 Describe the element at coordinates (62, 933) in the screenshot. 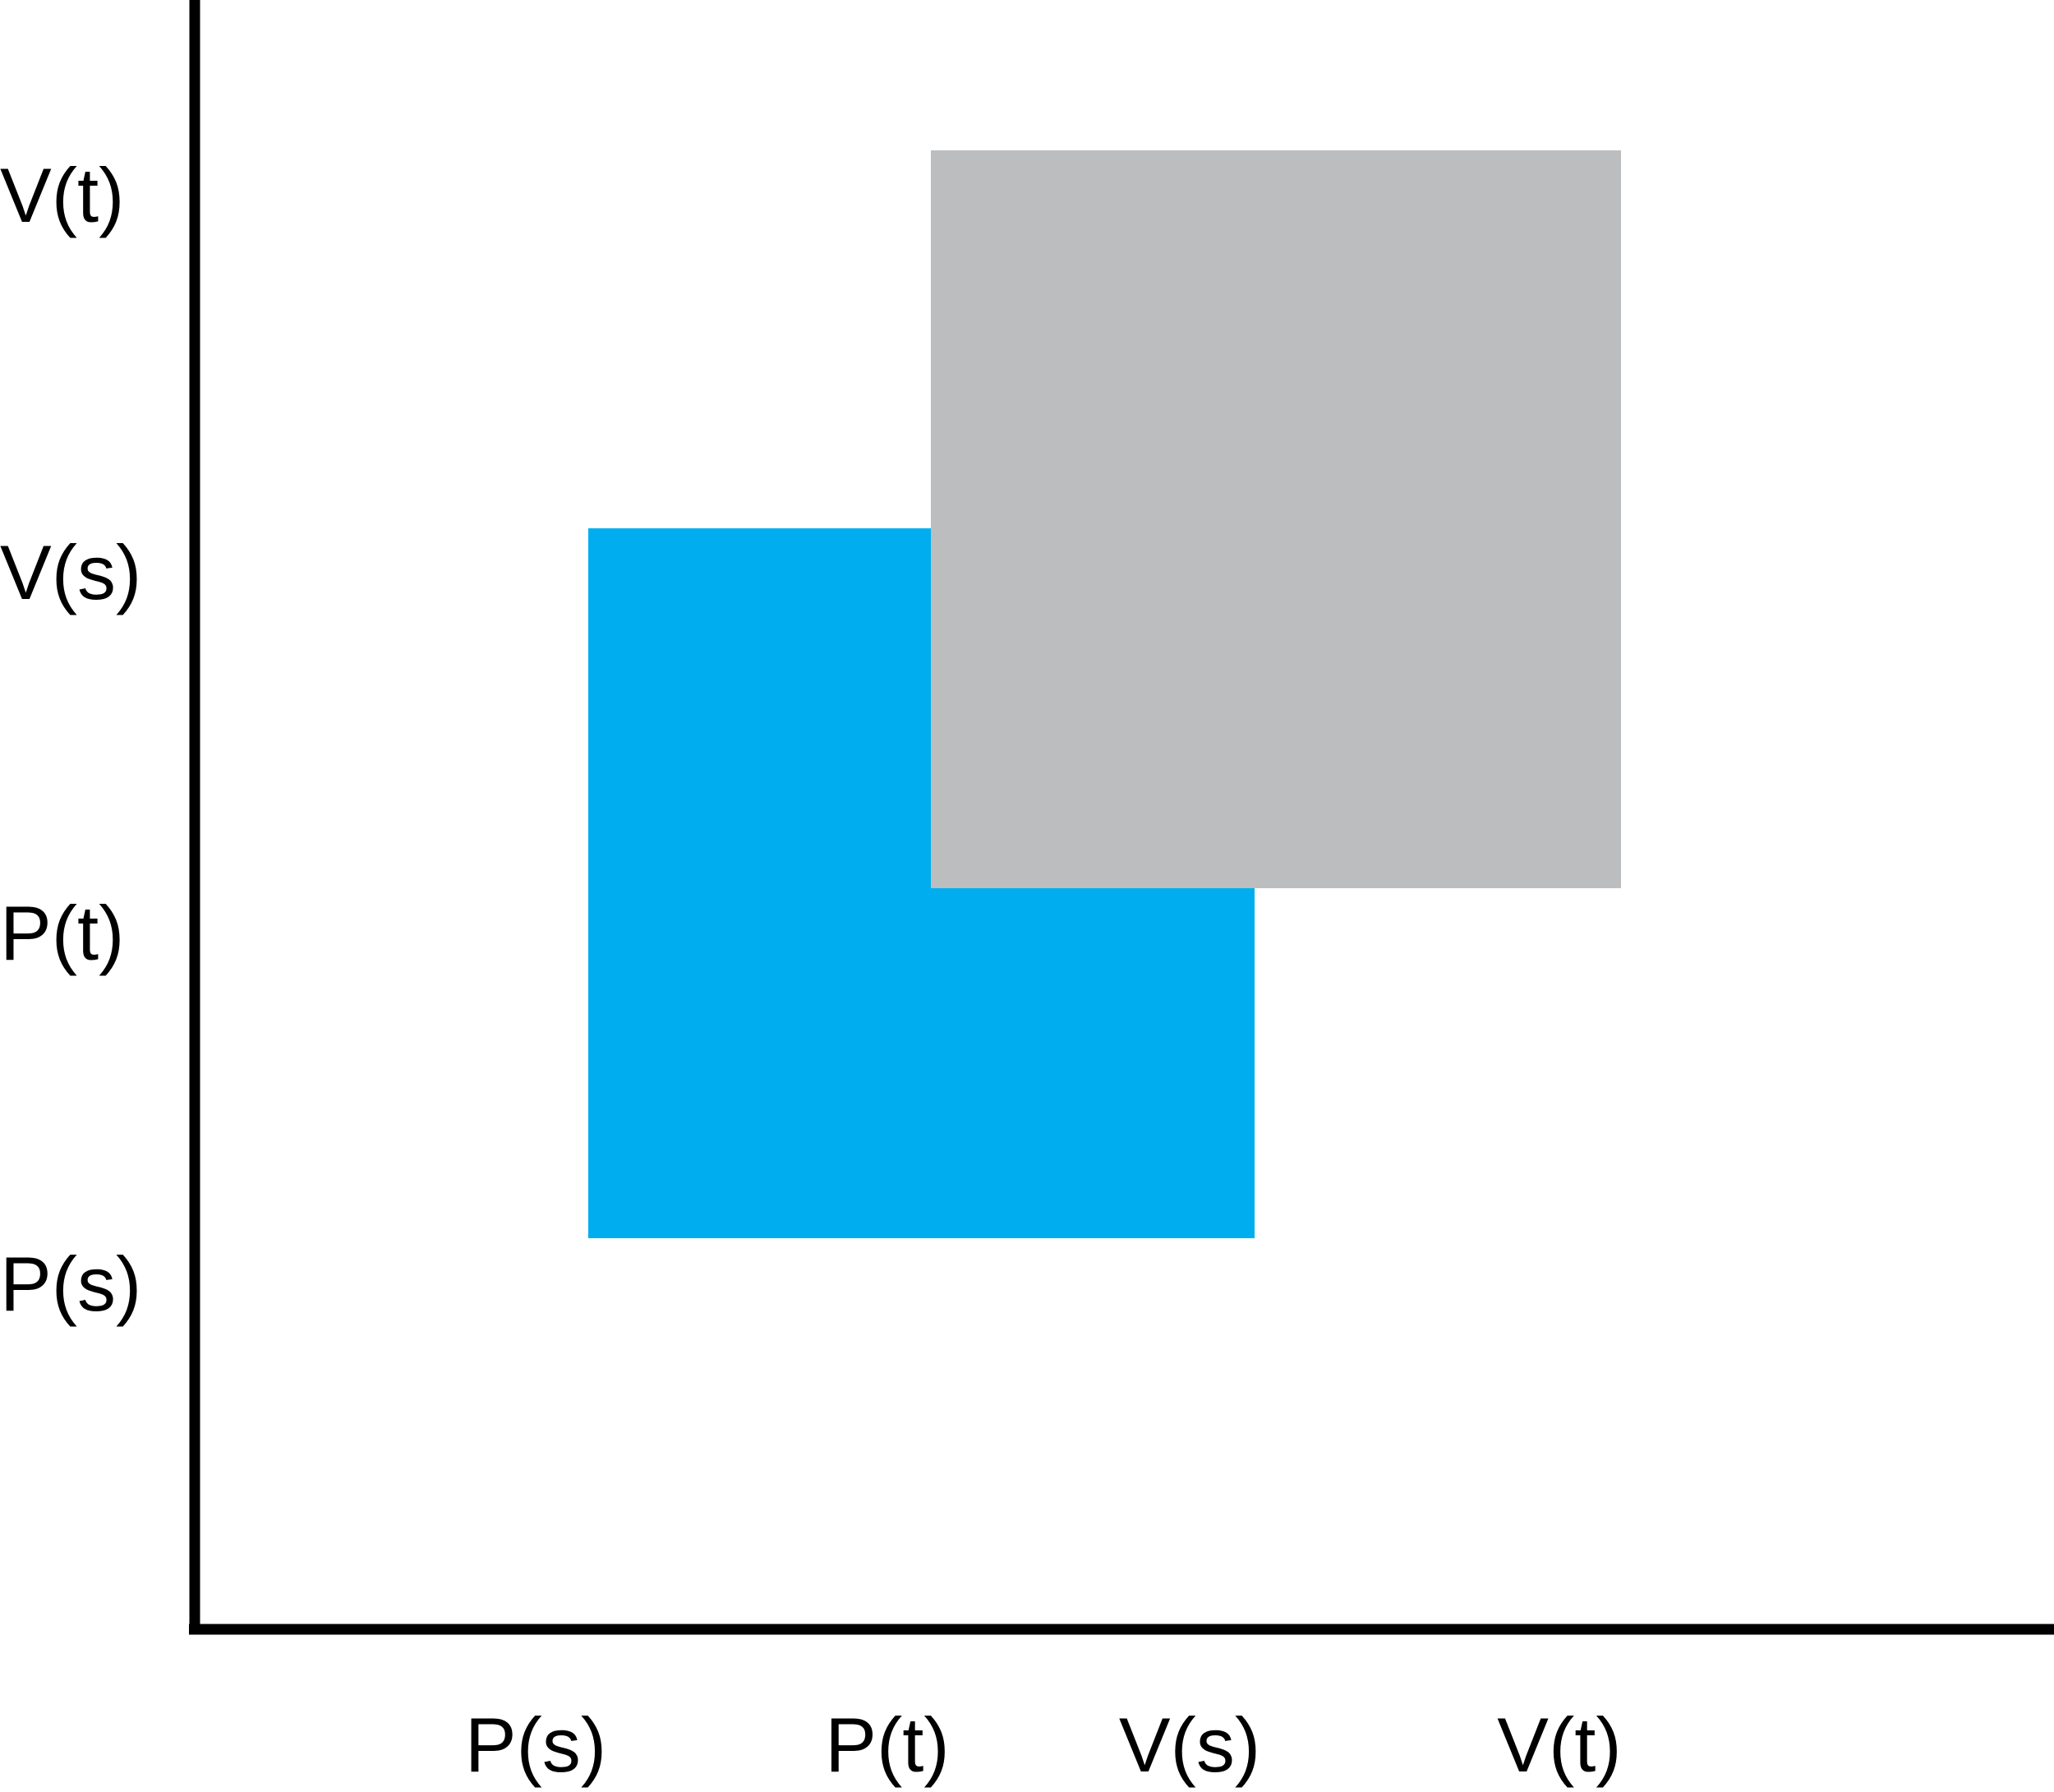

I see `y-tick-label-p-t: P(t)` at that location.